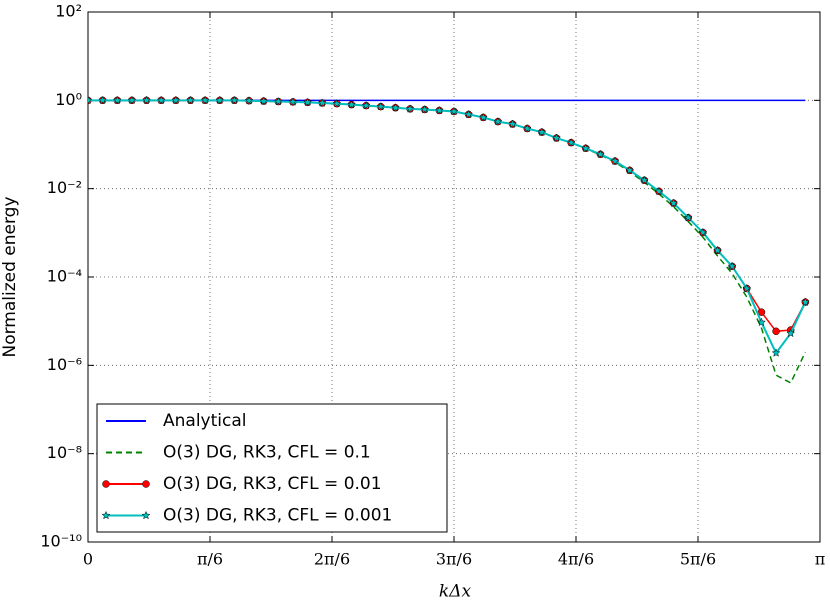 The width and height of the screenshot is (830, 605). Describe the element at coordinates (88, 559) in the screenshot. I see `x-tick-label: 0` at that location.